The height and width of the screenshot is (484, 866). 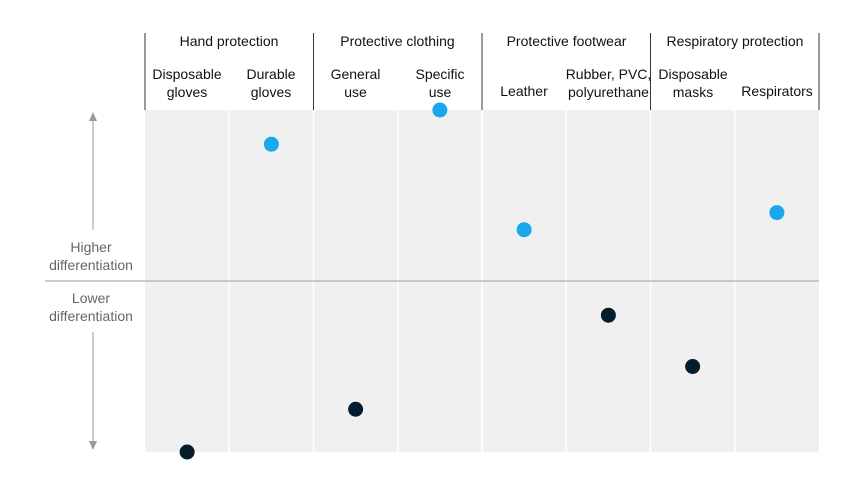 What do you see at coordinates (93, 445) in the screenshot?
I see `arrow-down-head-icon` at bounding box center [93, 445].